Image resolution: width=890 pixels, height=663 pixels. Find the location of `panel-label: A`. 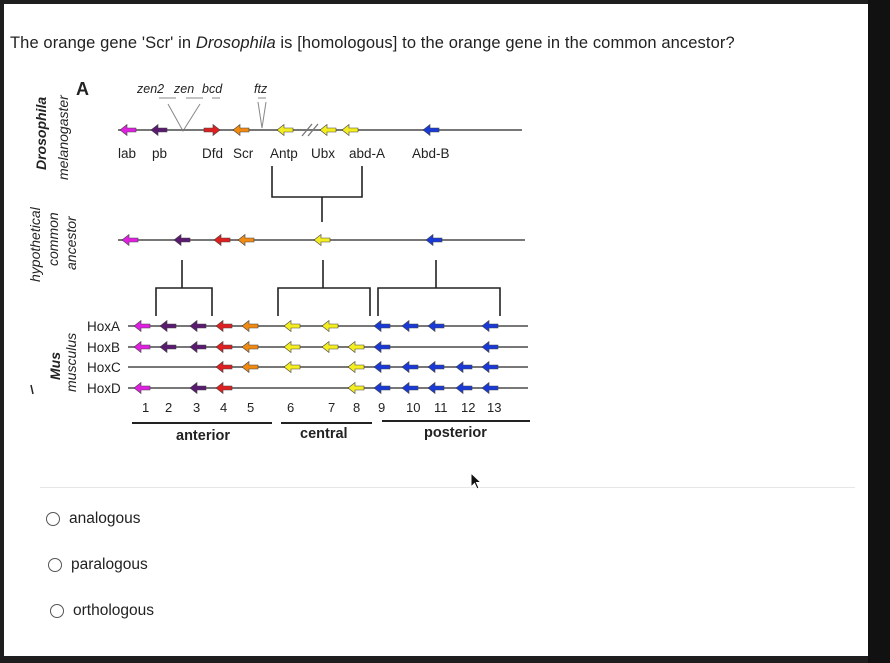

panel-label: A is located at coordinates (82, 89).